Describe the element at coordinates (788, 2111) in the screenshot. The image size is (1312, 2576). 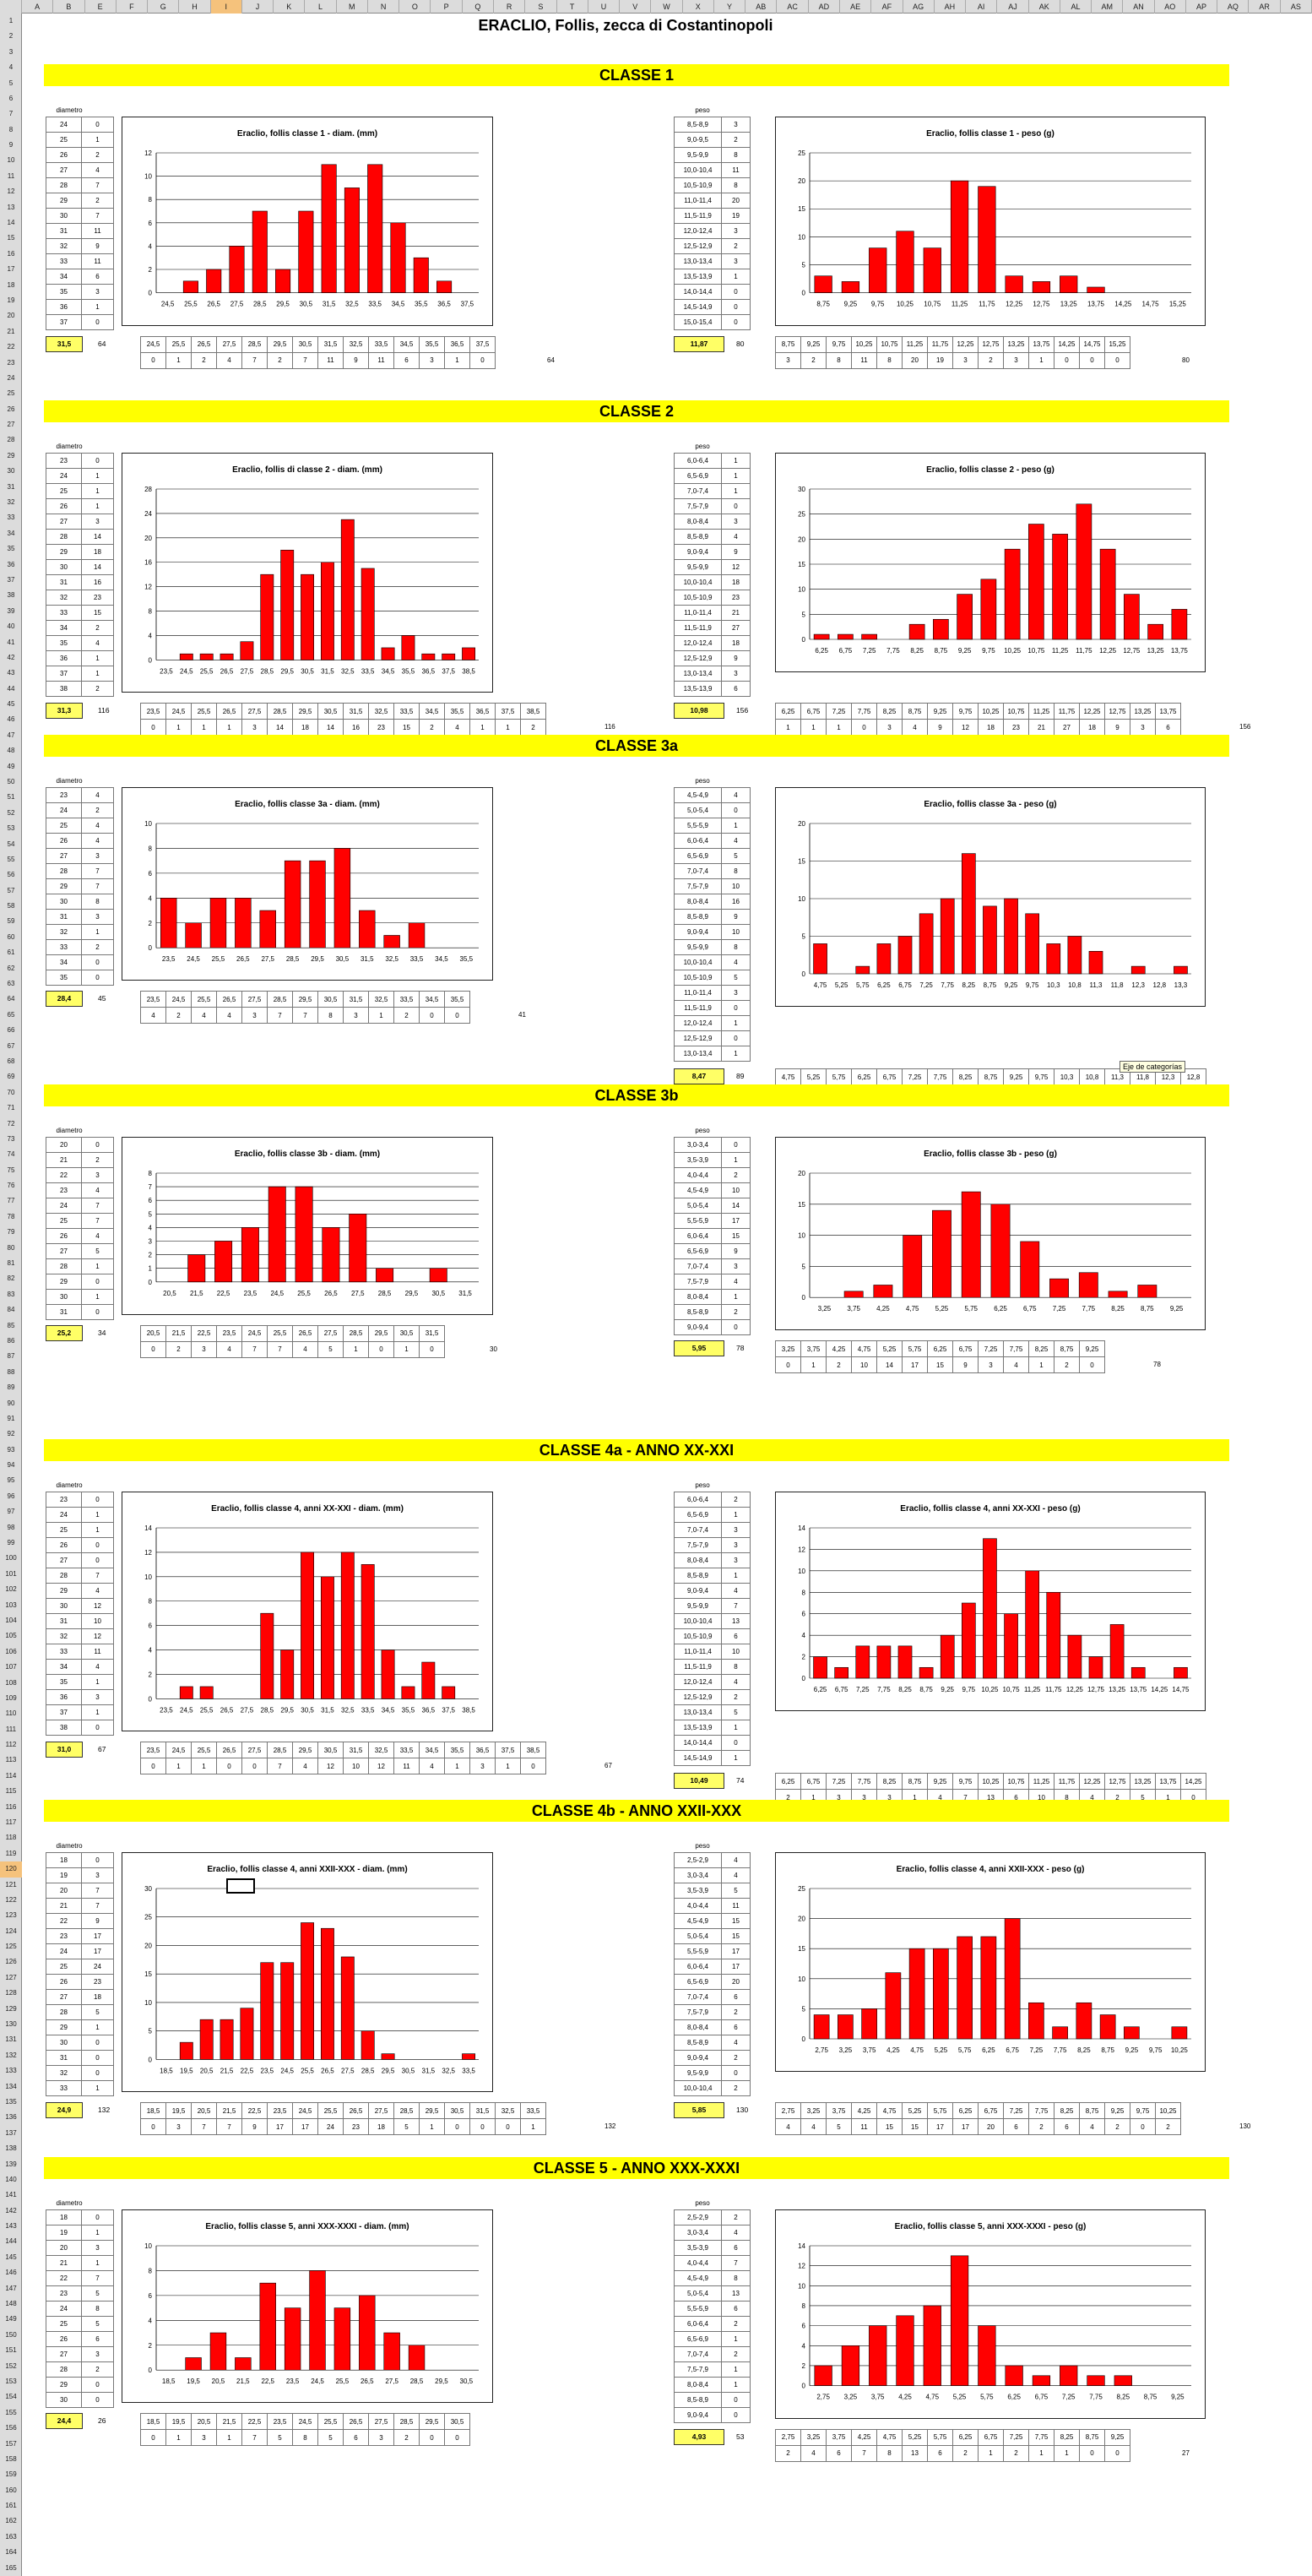
I see `category-cell: 2,75` at that location.